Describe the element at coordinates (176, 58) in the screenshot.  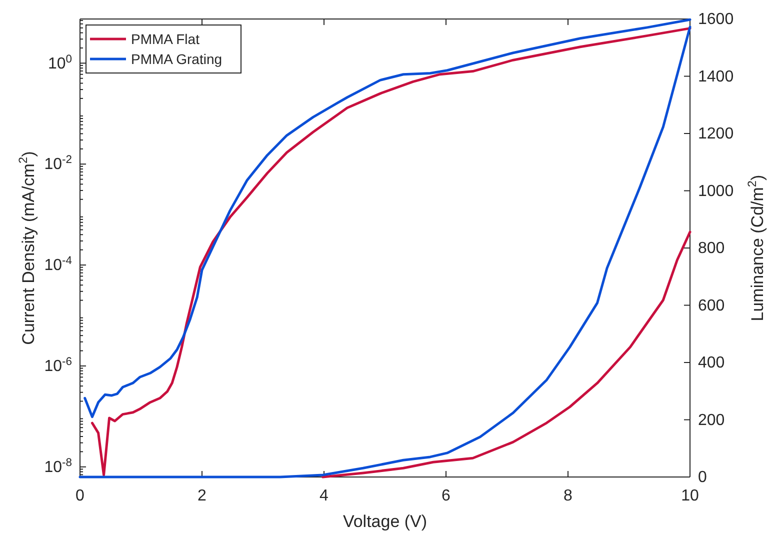
I see `legend-label: PMMA Grating` at that location.